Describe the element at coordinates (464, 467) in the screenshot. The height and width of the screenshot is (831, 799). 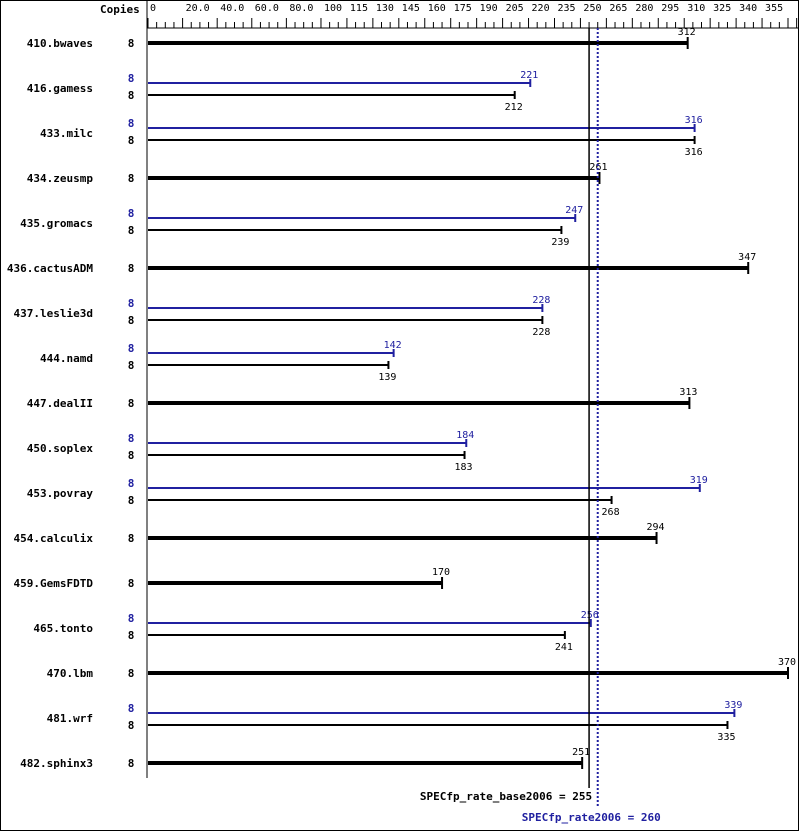
I see `base-value-label: 183` at that location.